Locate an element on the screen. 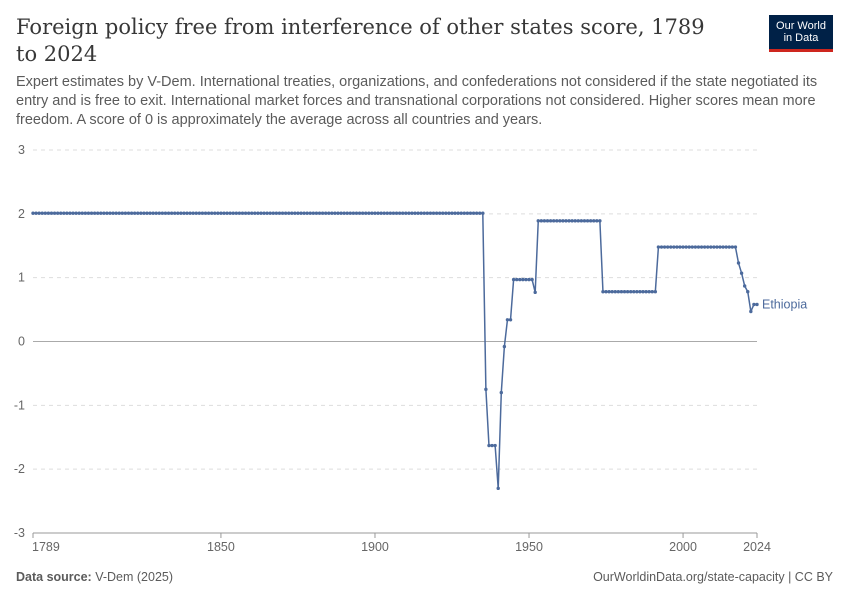 The height and width of the screenshot is (600, 850). data-source-value: V-Dem (2025) is located at coordinates (134, 577).